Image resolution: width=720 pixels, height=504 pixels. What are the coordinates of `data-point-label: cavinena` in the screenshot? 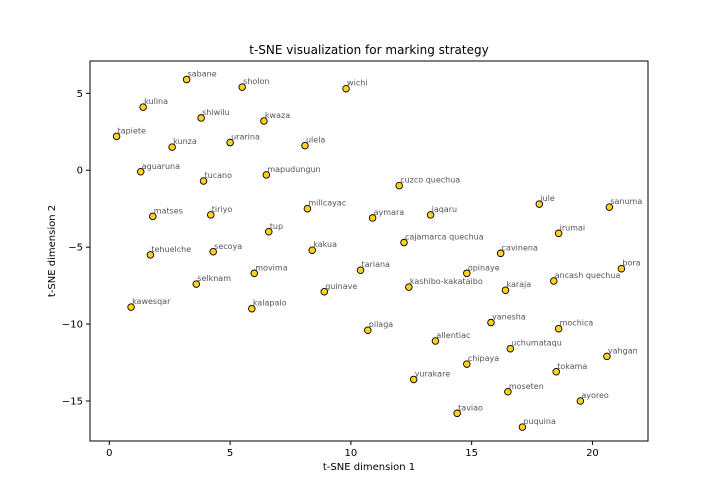 It's located at (520, 247).